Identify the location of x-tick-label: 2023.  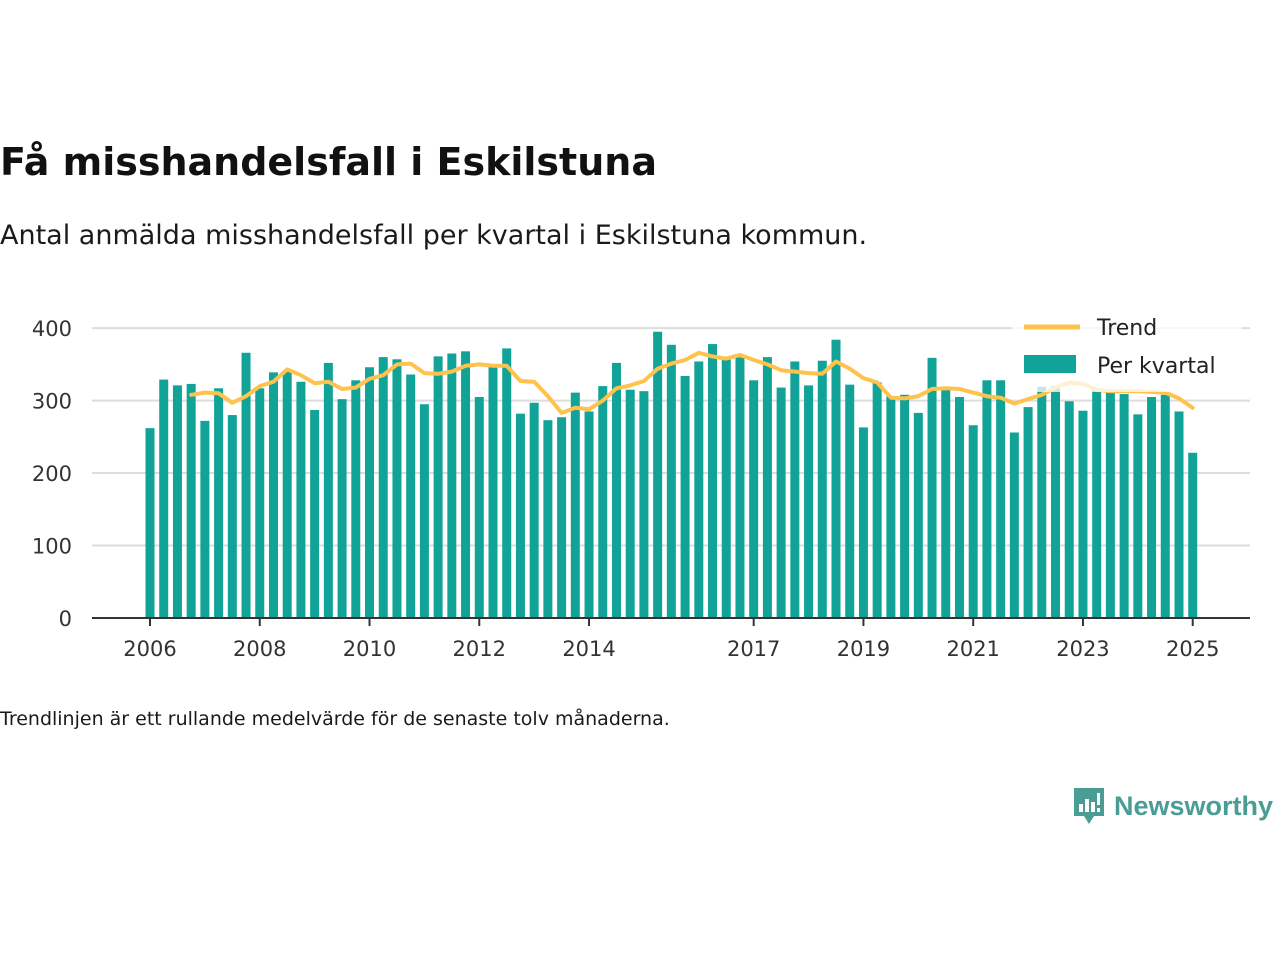
(1082, 649).